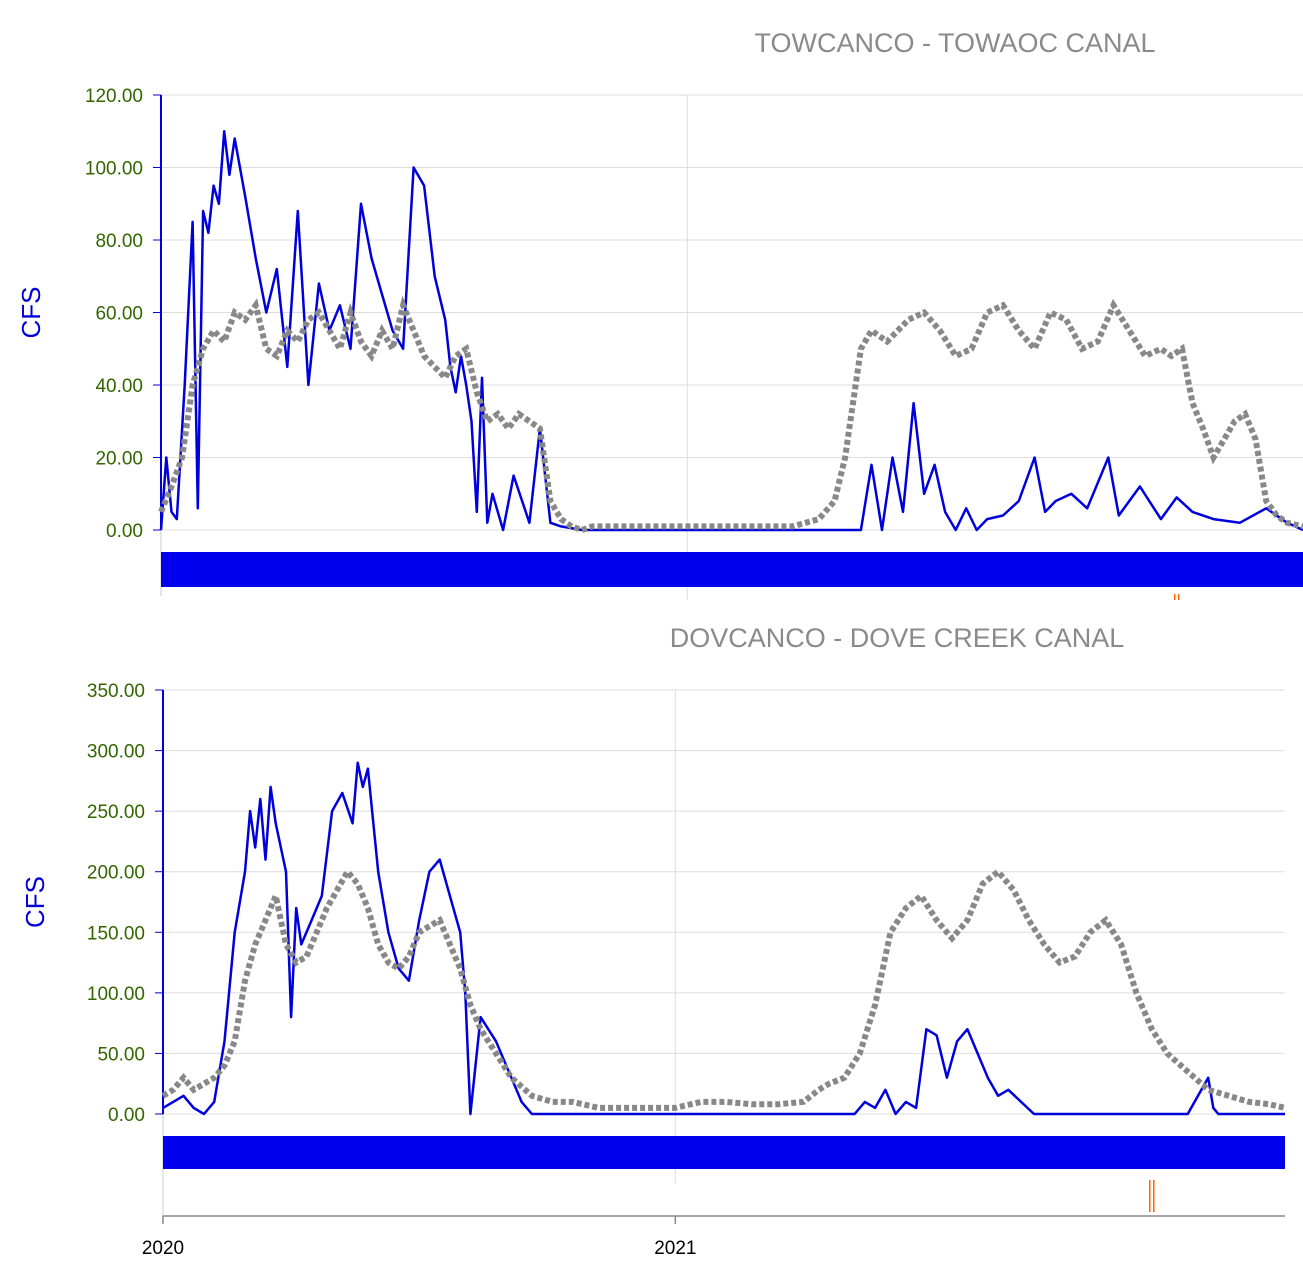 The image size is (1303, 1264). Describe the element at coordinates (121, 1054) in the screenshot. I see `y-tick-label: 50.00` at that location.